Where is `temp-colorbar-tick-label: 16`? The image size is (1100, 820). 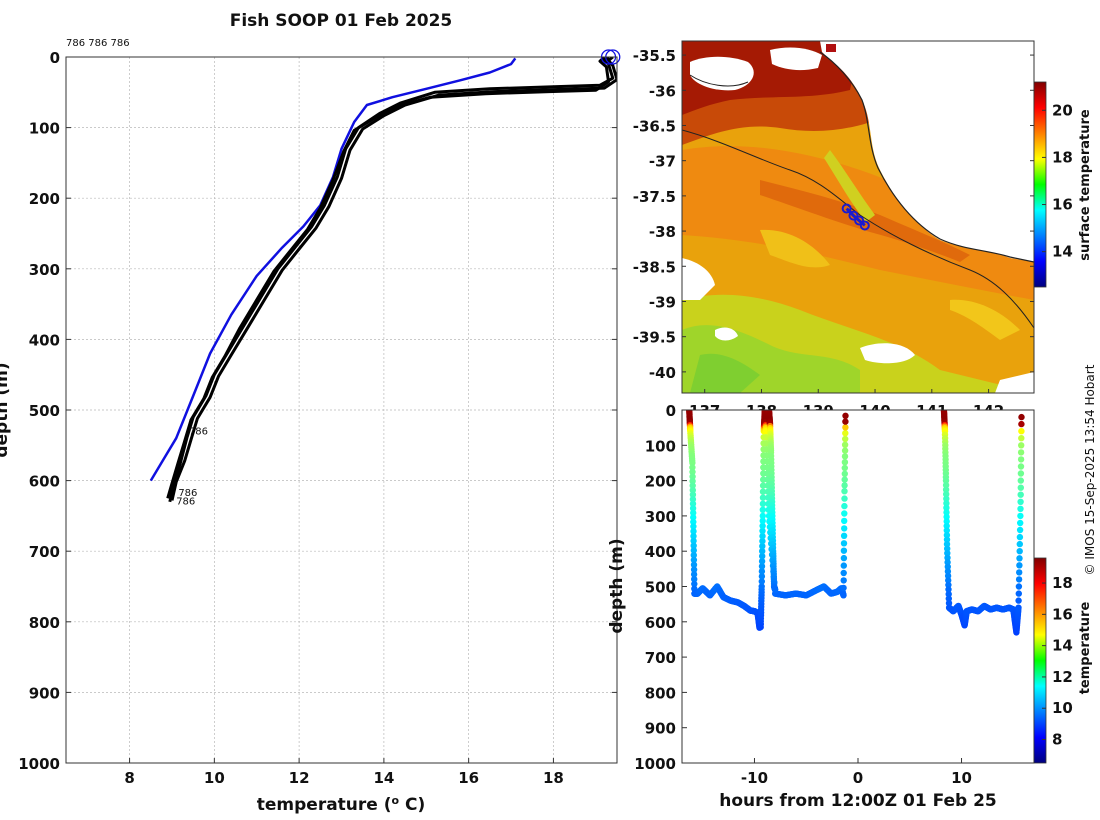 temp-colorbar-tick-label: 16 is located at coordinates (1062, 614).